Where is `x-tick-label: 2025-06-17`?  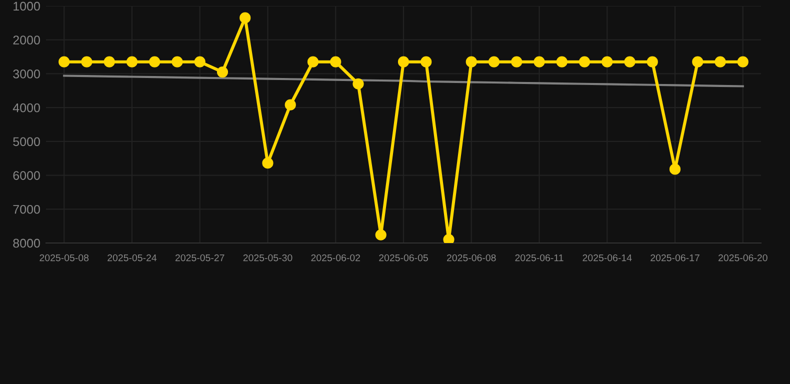
x-tick-label: 2025-06-17 is located at coordinates (675, 258).